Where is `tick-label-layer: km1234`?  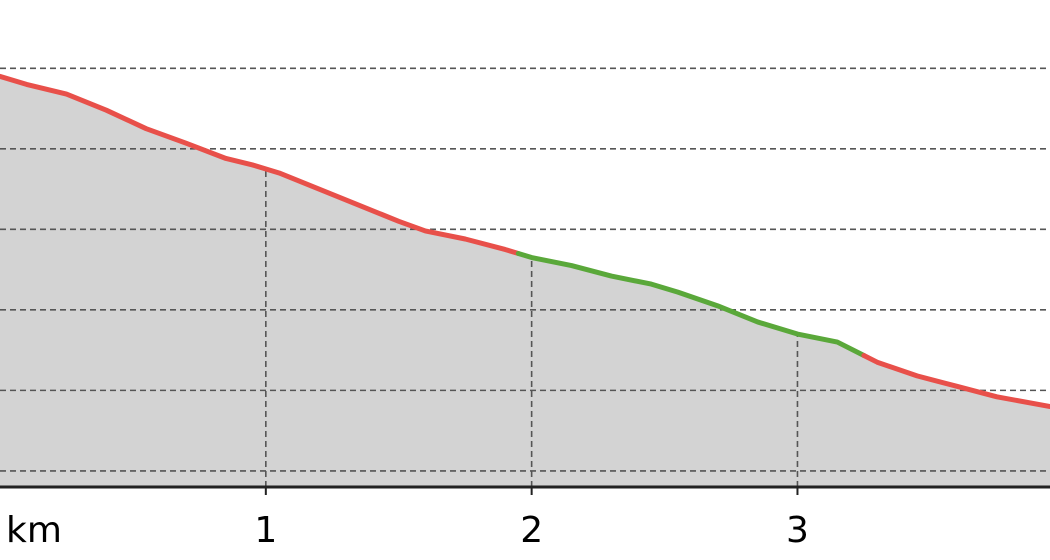 tick-label-layer: km1234 is located at coordinates (407, 530).